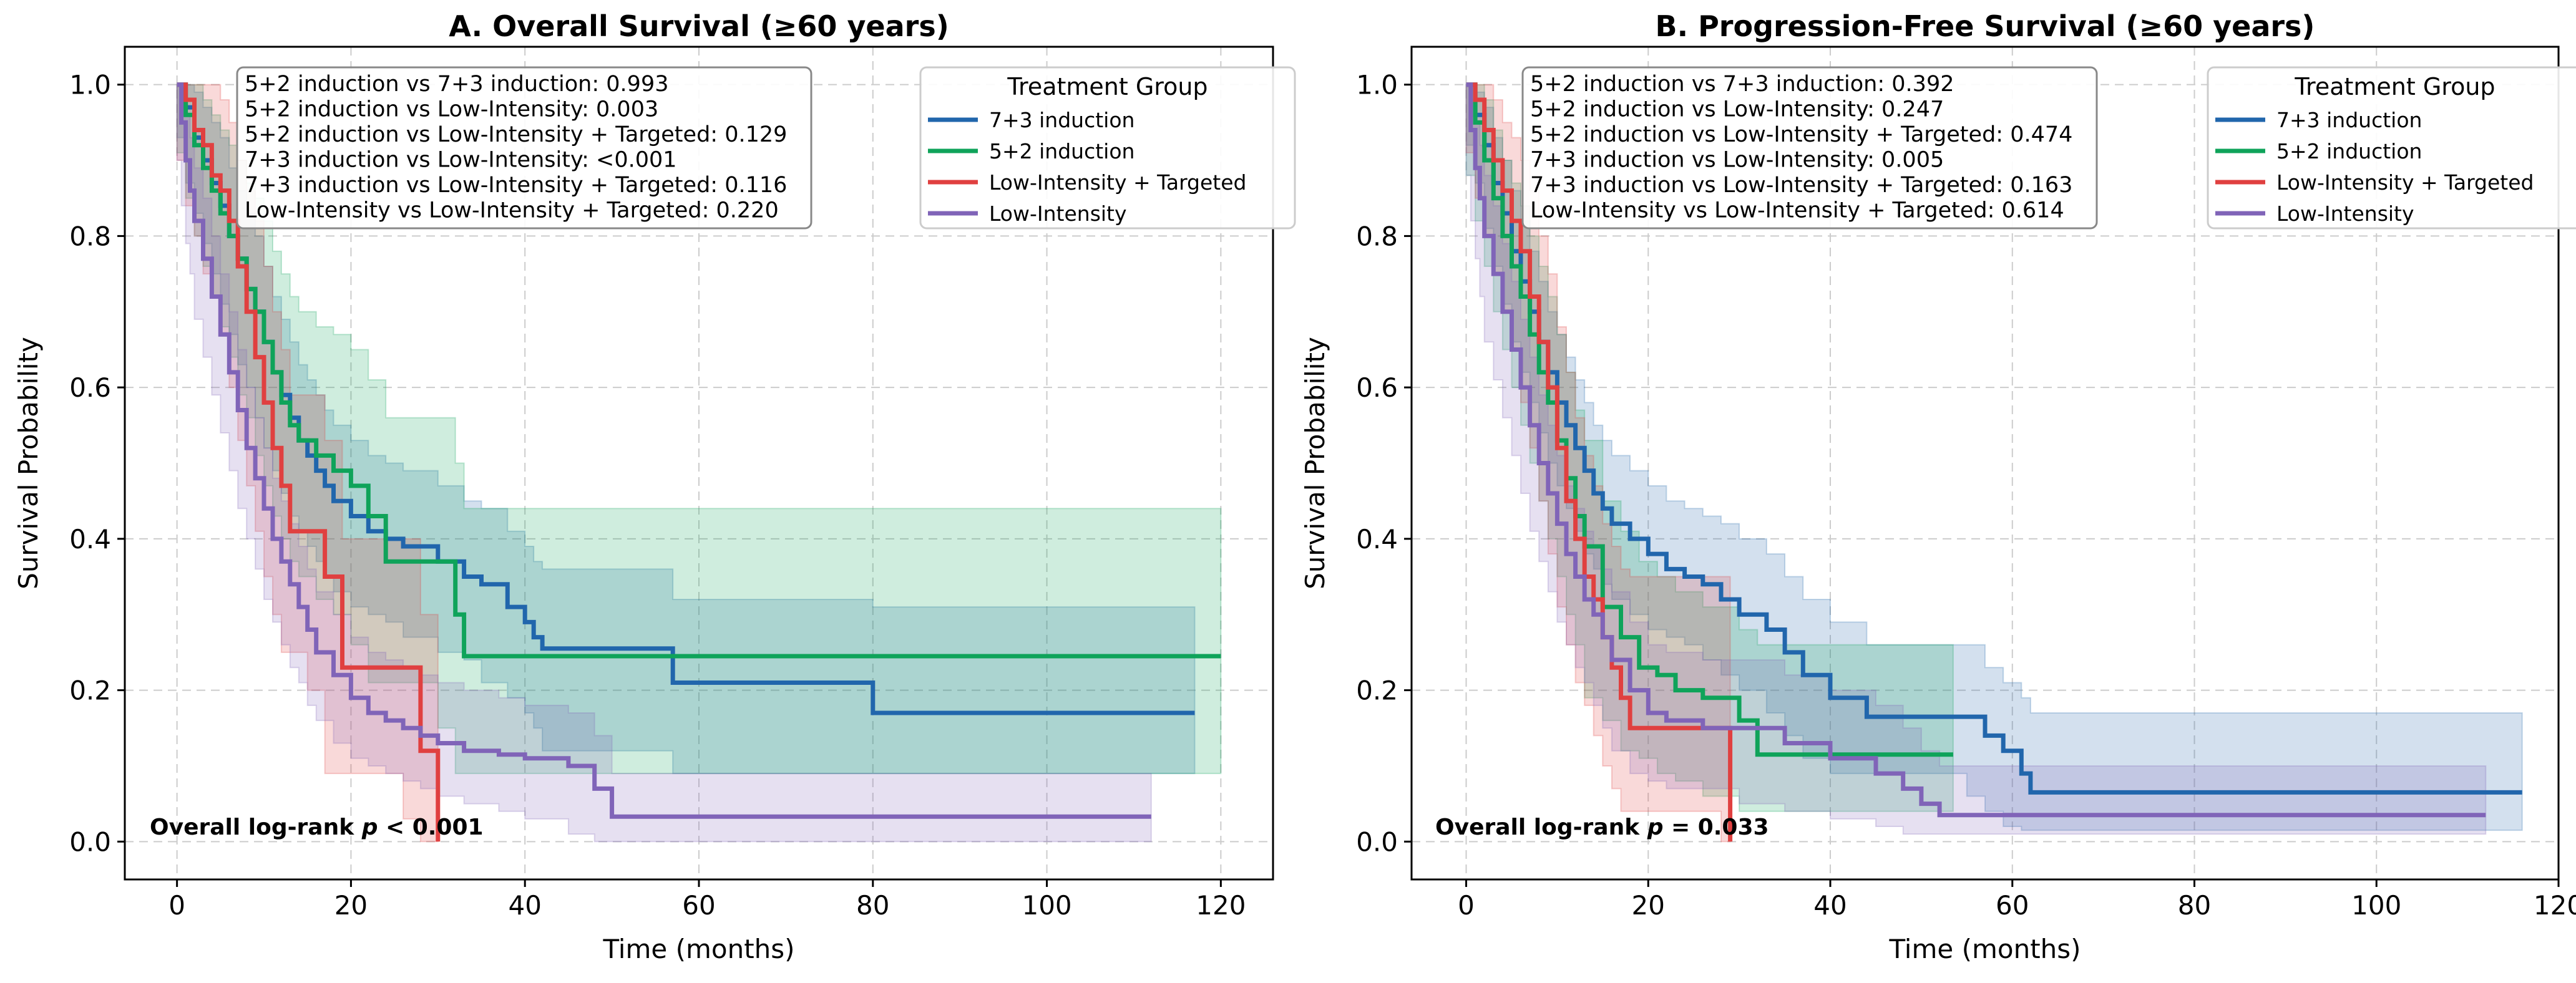  Describe the element at coordinates (1737, 160) in the screenshot. I see `pairwise-pvalue: 7+3 induction vs Low-Intensity: 0.005` at that location.